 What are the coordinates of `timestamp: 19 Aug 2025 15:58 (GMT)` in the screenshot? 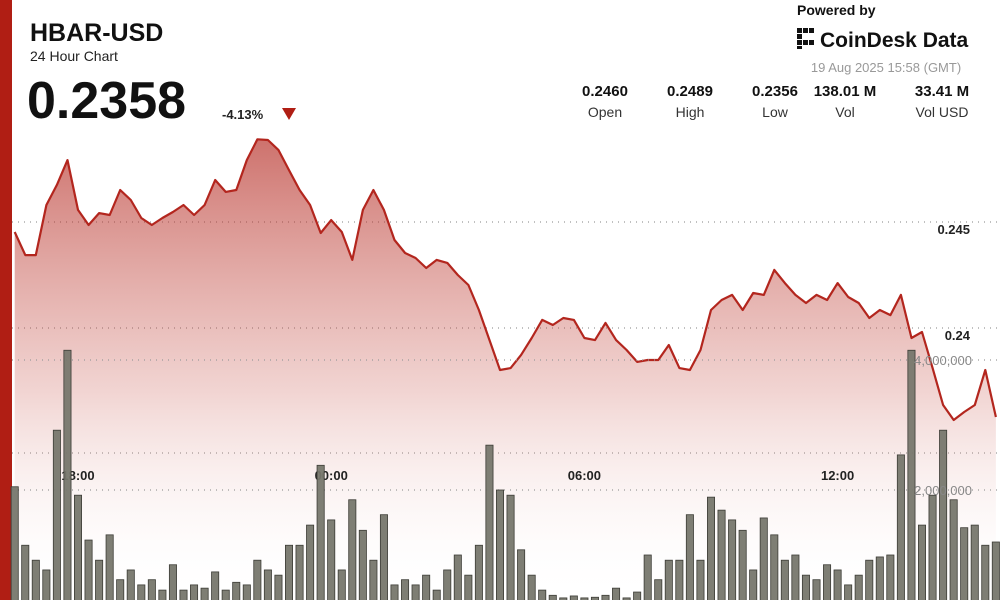 It's located at (886, 67).